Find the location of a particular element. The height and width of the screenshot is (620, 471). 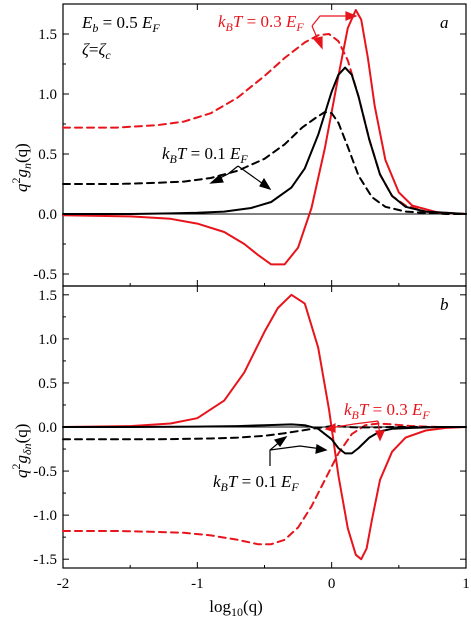

panel-b-y-tick-label: 1.5 is located at coordinates (47, 296).